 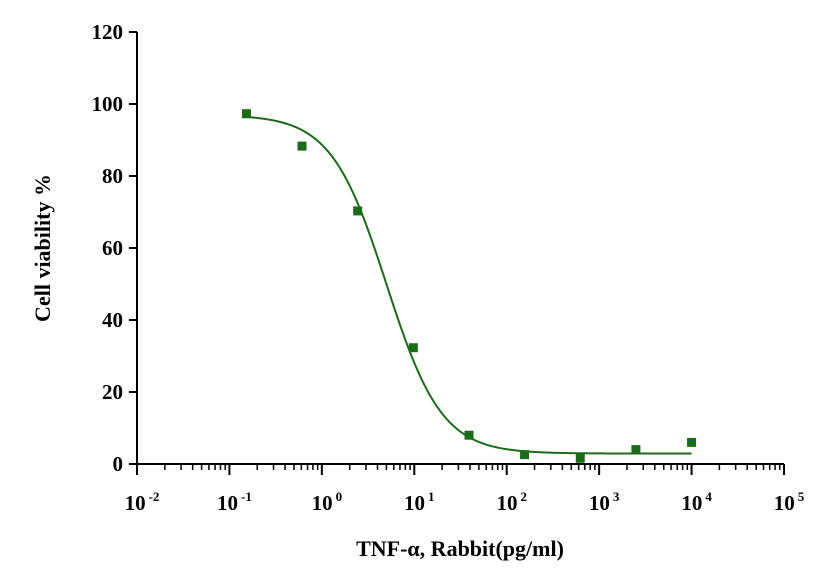 I want to click on x-tick-label-exponent: 4, so click(x=708, y=496).